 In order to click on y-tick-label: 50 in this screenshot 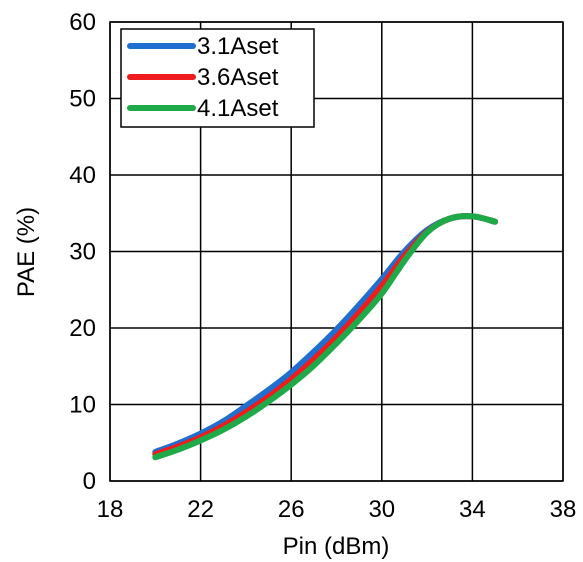, I will do `click(82, 99)`.